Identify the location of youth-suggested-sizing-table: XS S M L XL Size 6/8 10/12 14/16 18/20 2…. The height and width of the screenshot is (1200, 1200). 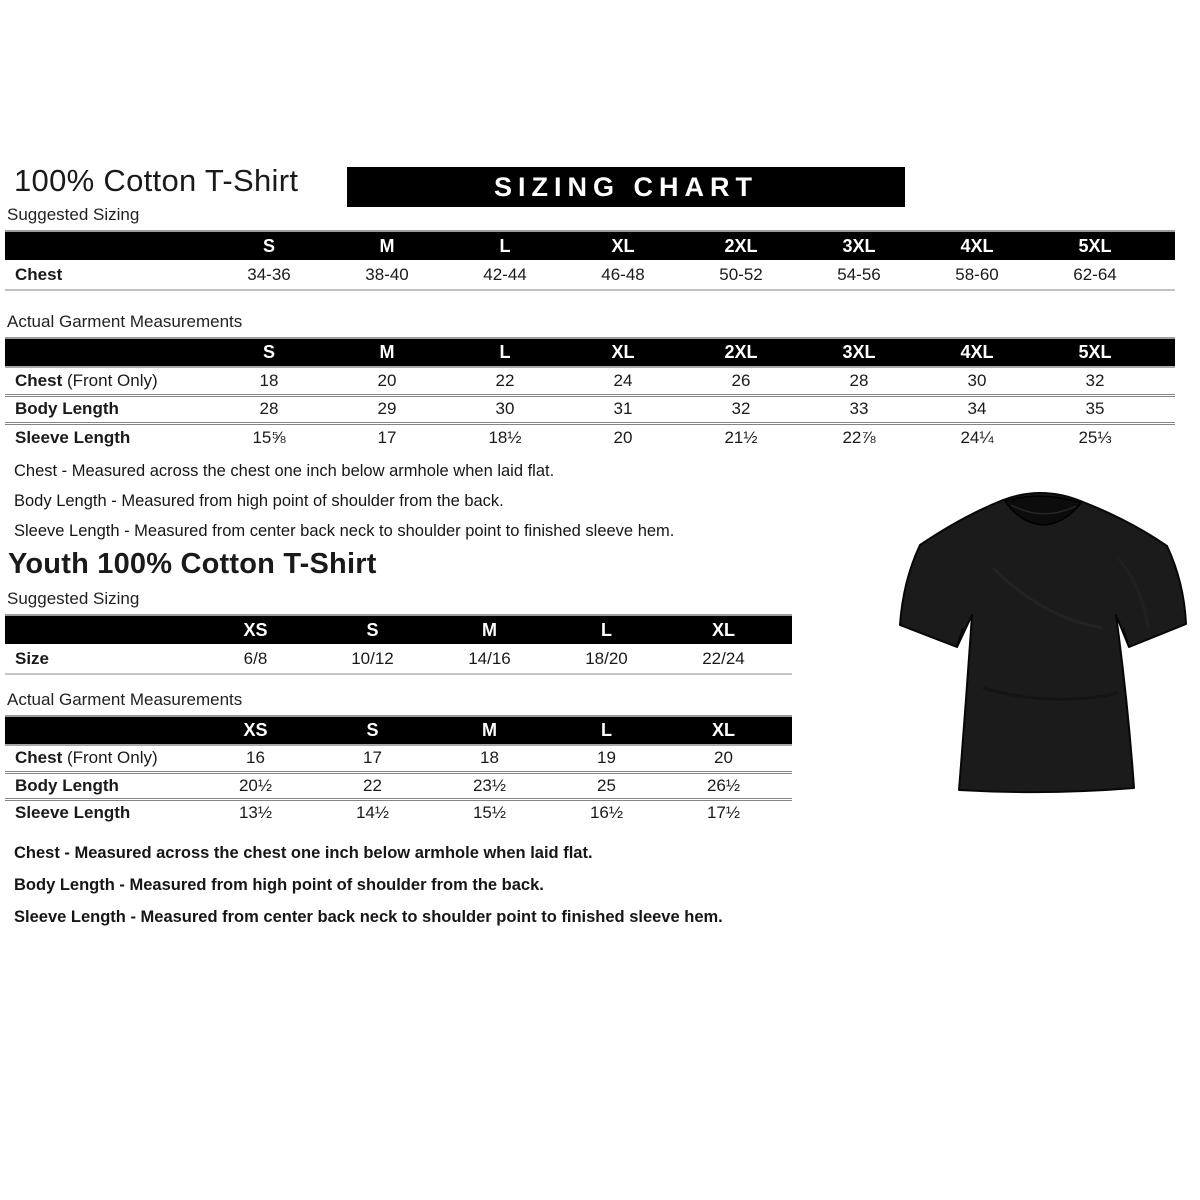
(398, 645).